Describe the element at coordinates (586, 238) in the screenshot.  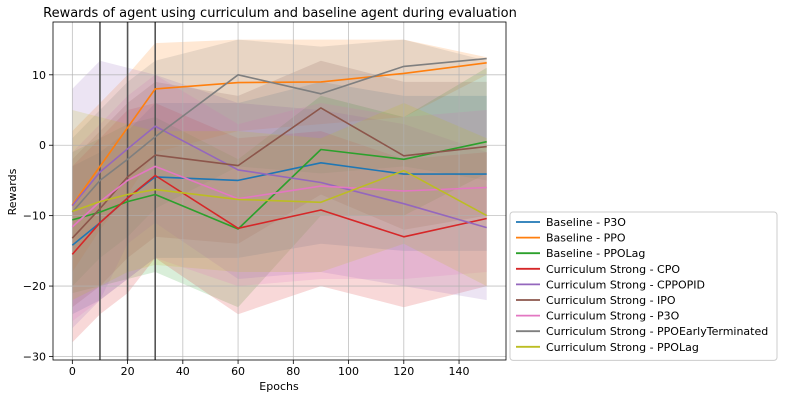
I see `legend-entry: Baseline - PPO` at that location.